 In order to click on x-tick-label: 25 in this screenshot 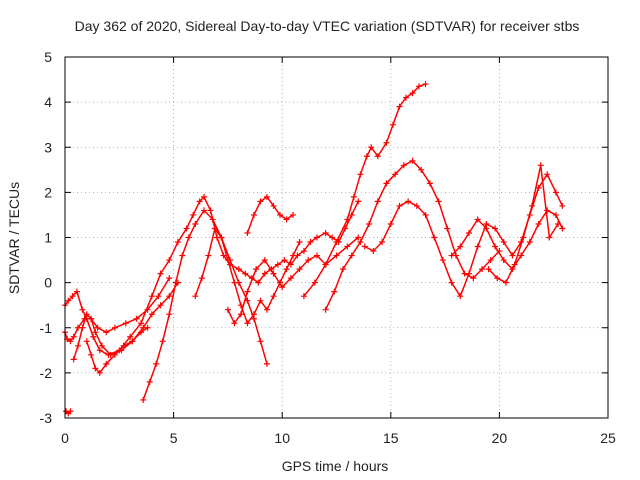, I will do `click(608, 438)`.